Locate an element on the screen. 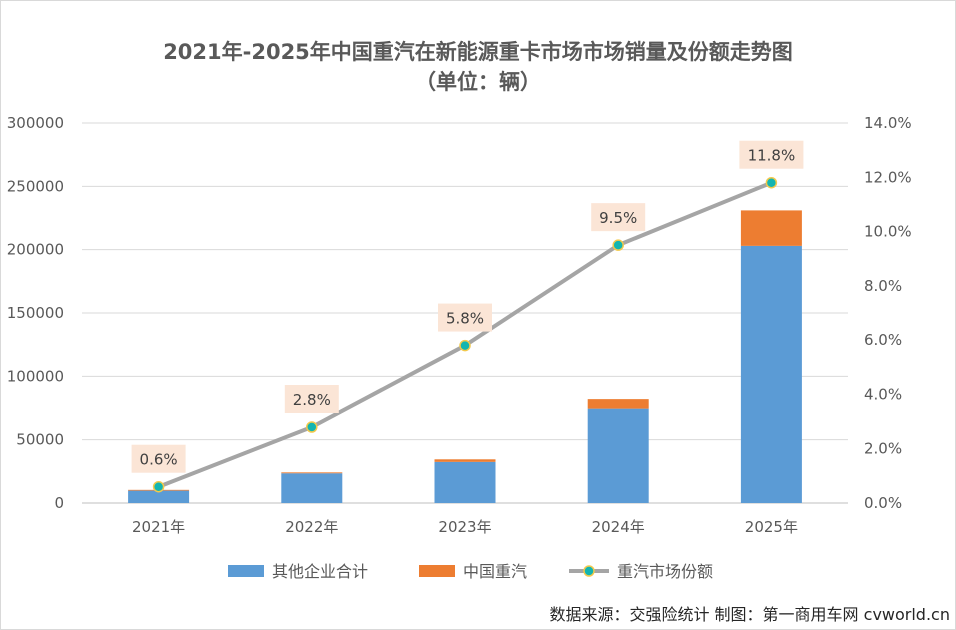  source-note: 数据来源：交强险统计 制图：第一商用车网 cvworld.cn is located at coordinates (749, 614).